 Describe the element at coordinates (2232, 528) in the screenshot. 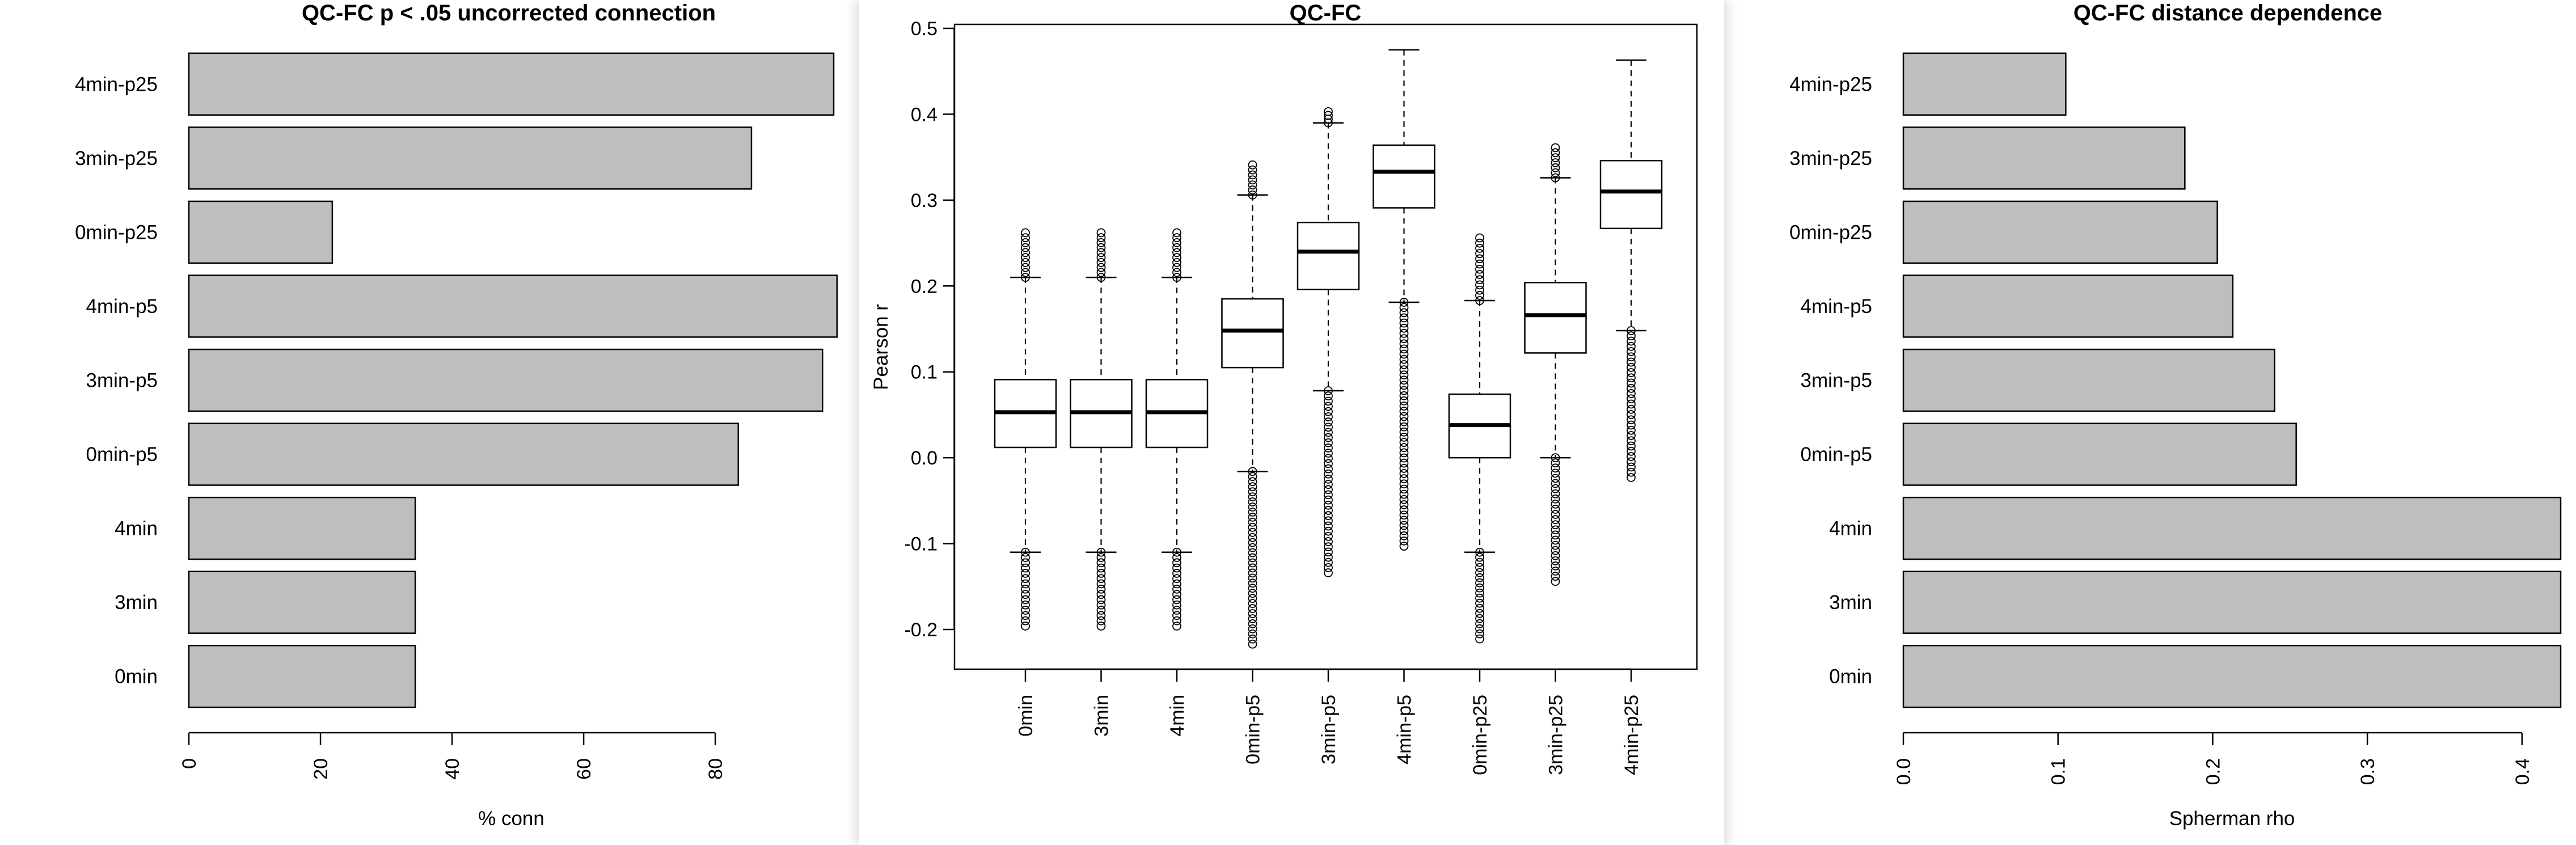

I see `bar-4min` at that location.